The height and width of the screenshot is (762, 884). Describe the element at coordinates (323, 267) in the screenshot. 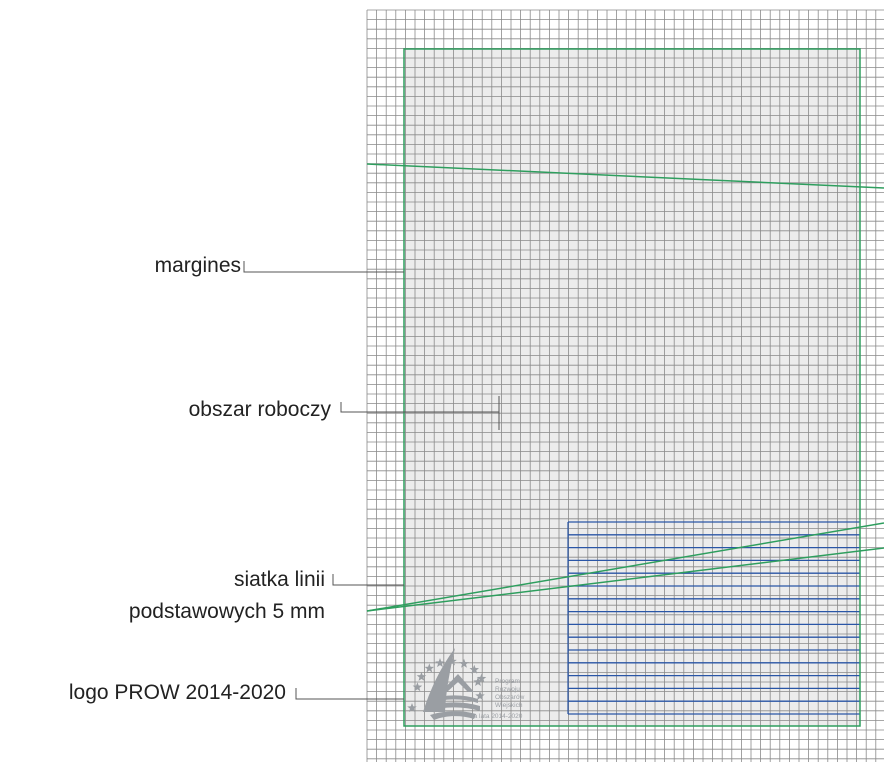

I see `leader-margin` at that location.